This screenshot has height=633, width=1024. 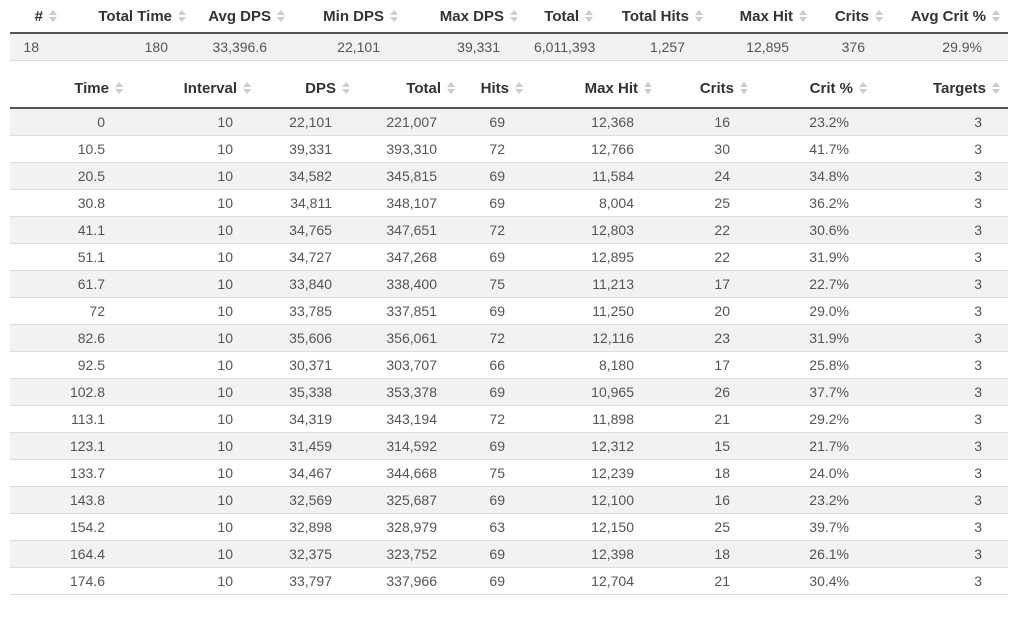 I want to click on cell-max-hit: 11,250, so click(x=595, y=311).